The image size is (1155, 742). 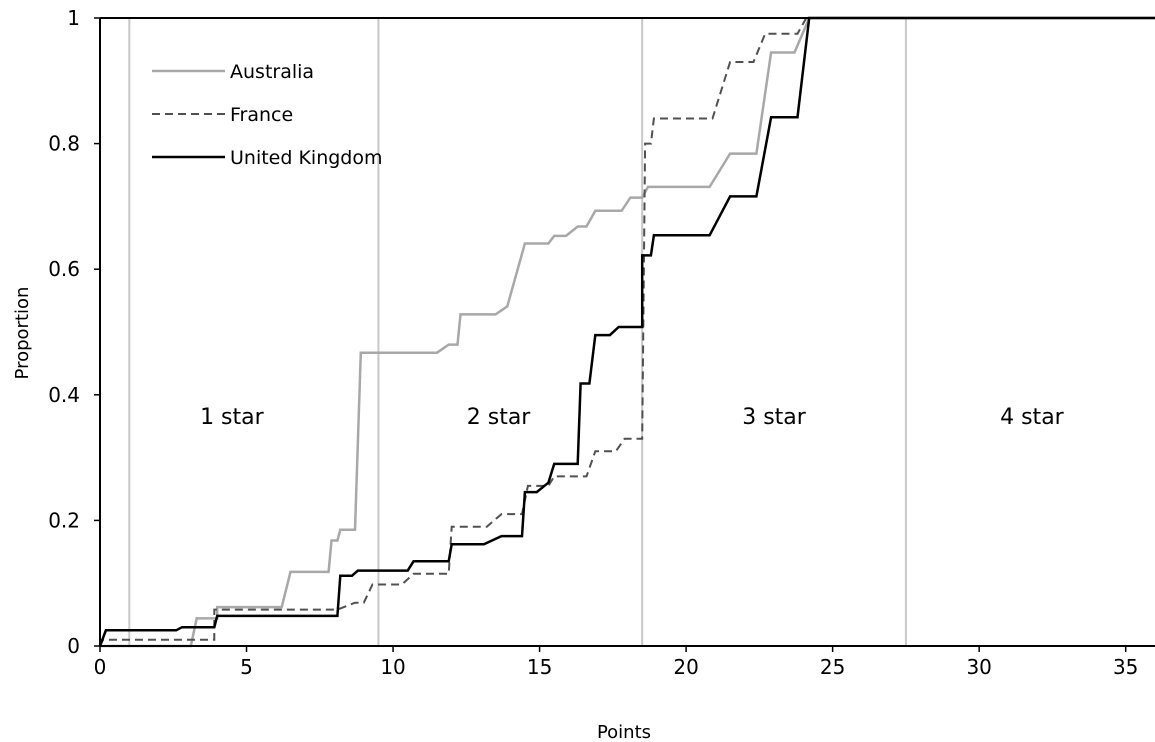 I want to click on y-tick-label: 1, so click(x=73, y=18).